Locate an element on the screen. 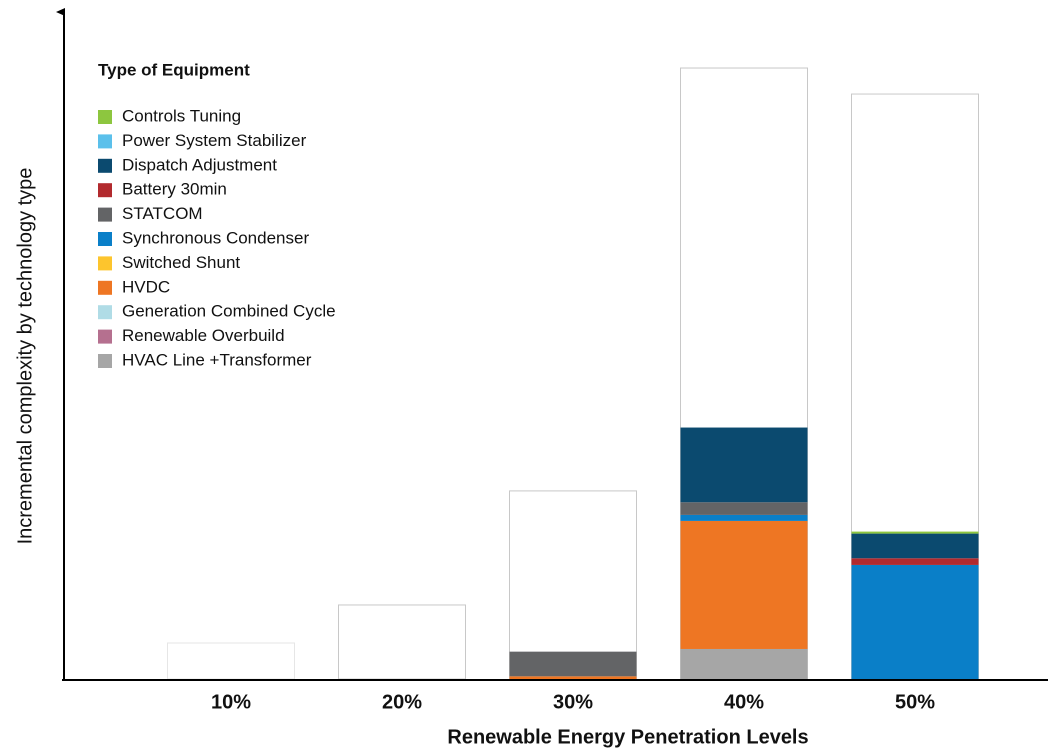 The height and width of the screenshot is (755, 1050). legend-title: Type of Equipment is located at coordinates (174, 69).